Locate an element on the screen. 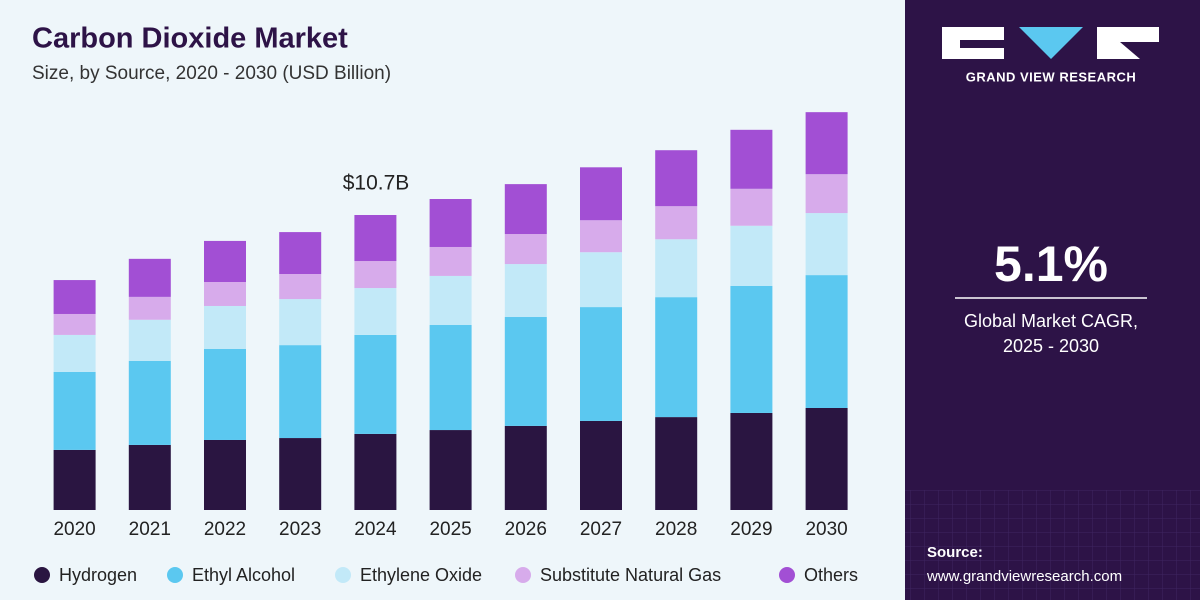  x-tick-label: 2020 is located at coordinates (74, 529).